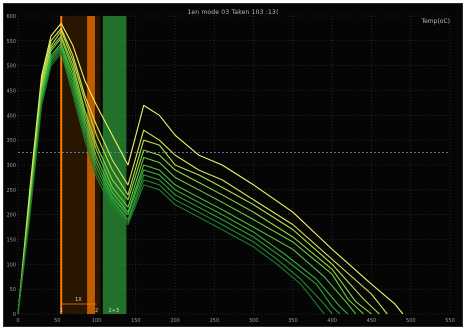  I want to click on x-tick-label: 250, so click(215, 321).